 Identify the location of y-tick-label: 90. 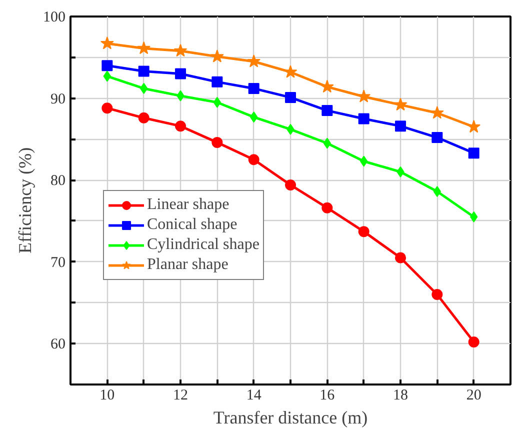
(58, 99).